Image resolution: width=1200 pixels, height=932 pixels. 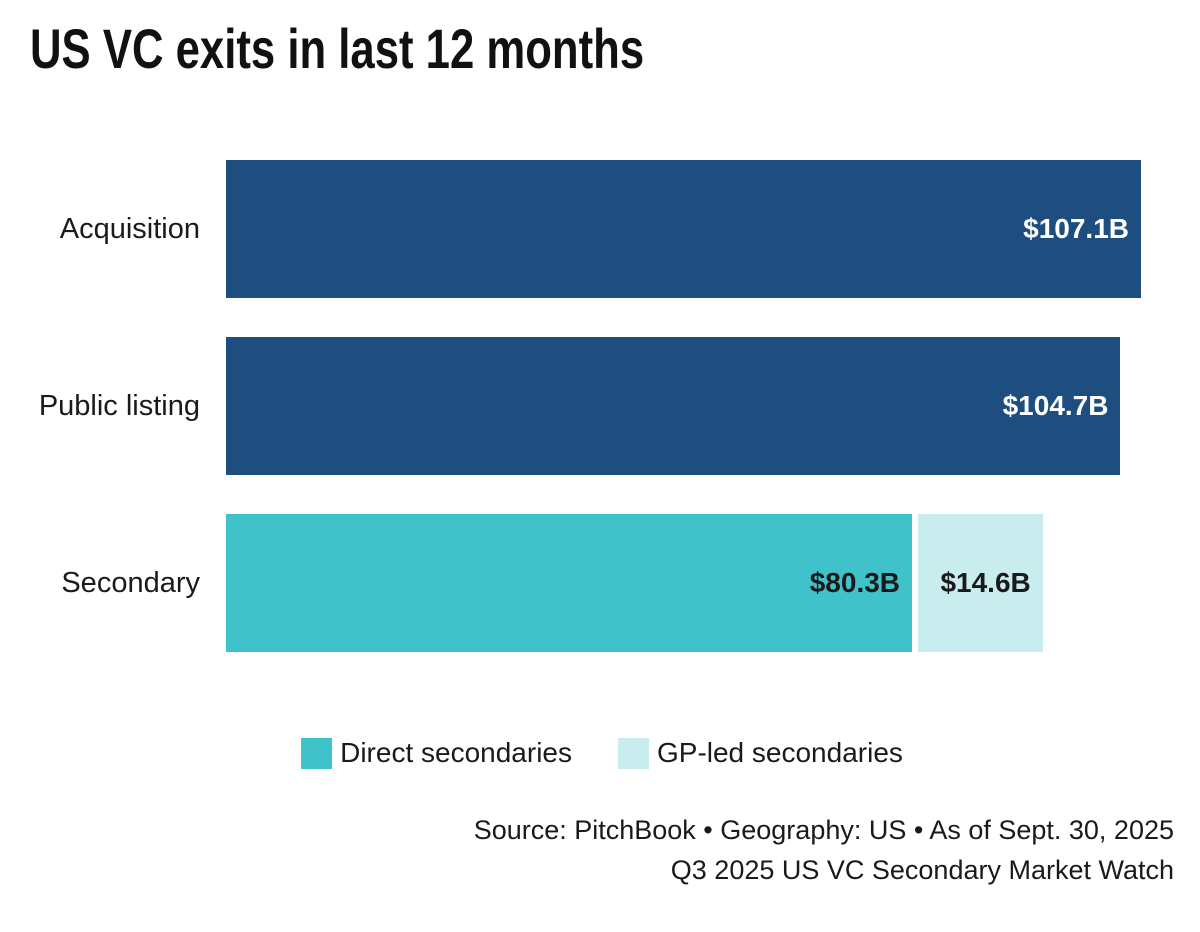 What do you see at coordinates (673, 406) in the screenshot?
I see `bar-segment-public-listing: $104.7B` at bounding box center [673, 406].